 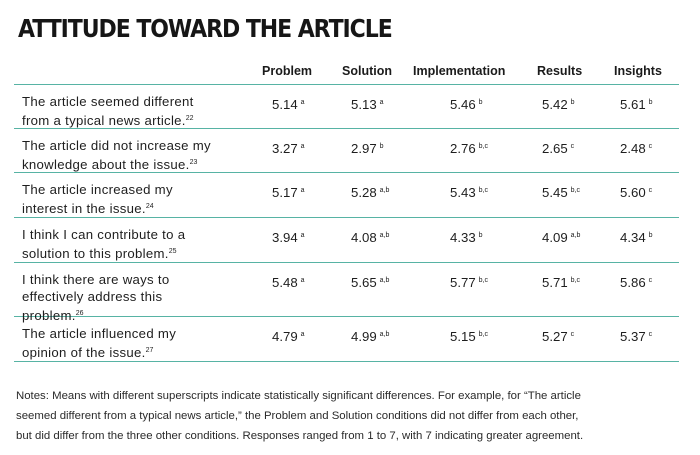 I want to click on row-label-line: solution to this problem., so click(x=95, y=253).